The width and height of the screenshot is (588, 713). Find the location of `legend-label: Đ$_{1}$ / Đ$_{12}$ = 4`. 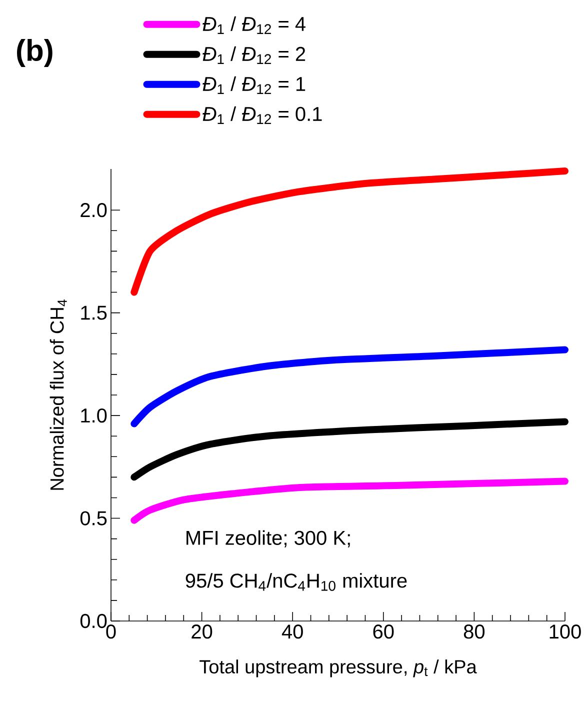

legend-label: Đ$_{1}$ / Đ$_{12}$ = 4 is located at coordinates (254, 25).